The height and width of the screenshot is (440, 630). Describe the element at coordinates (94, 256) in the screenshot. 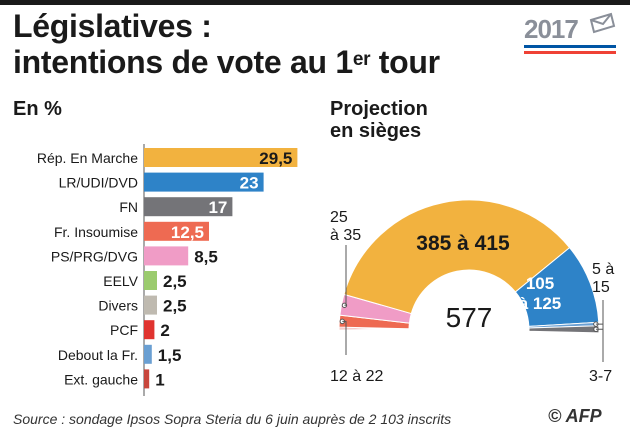

I see `bar-category-label: PS/PRG/DVG` at that location.